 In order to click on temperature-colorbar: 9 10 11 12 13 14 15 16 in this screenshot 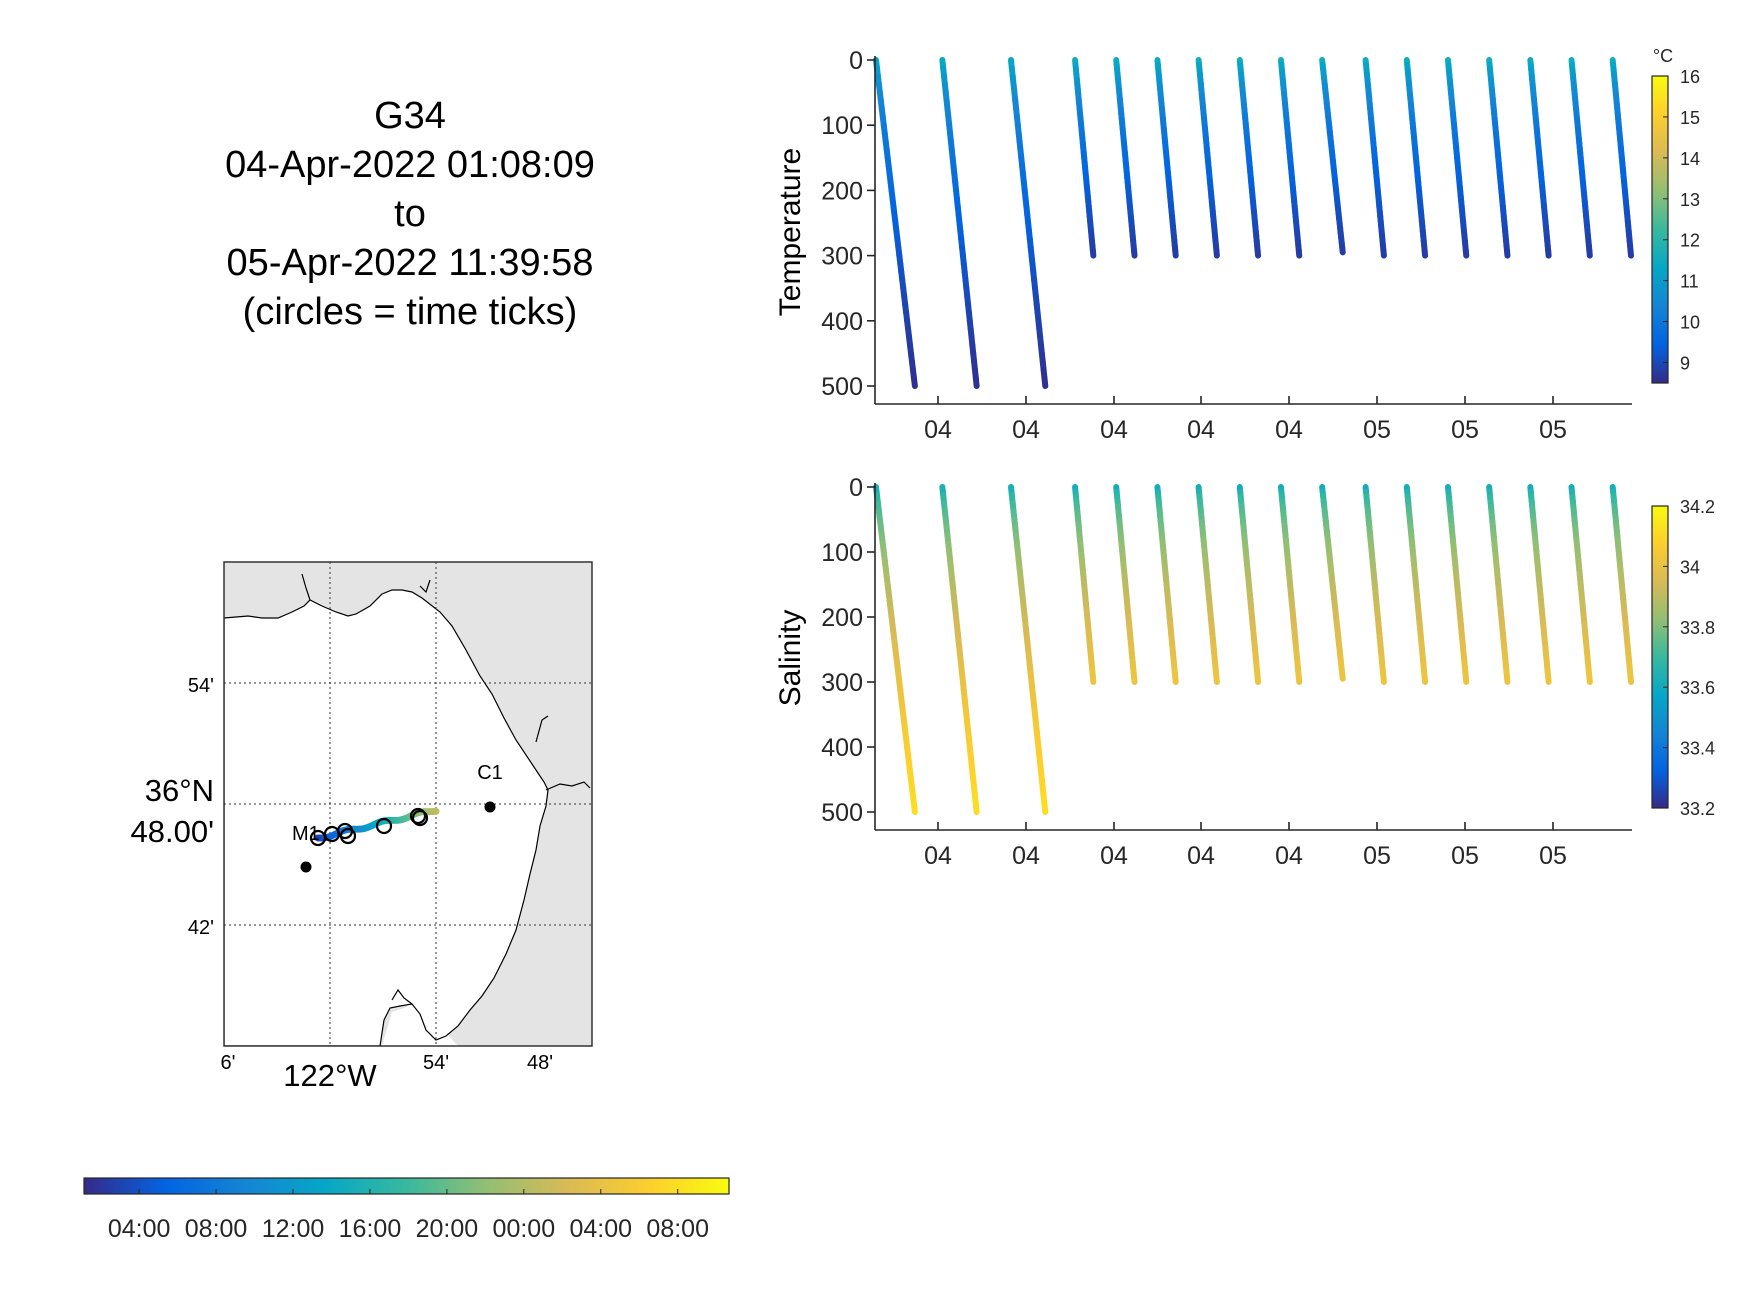, I will do `click(1675, 225)`.